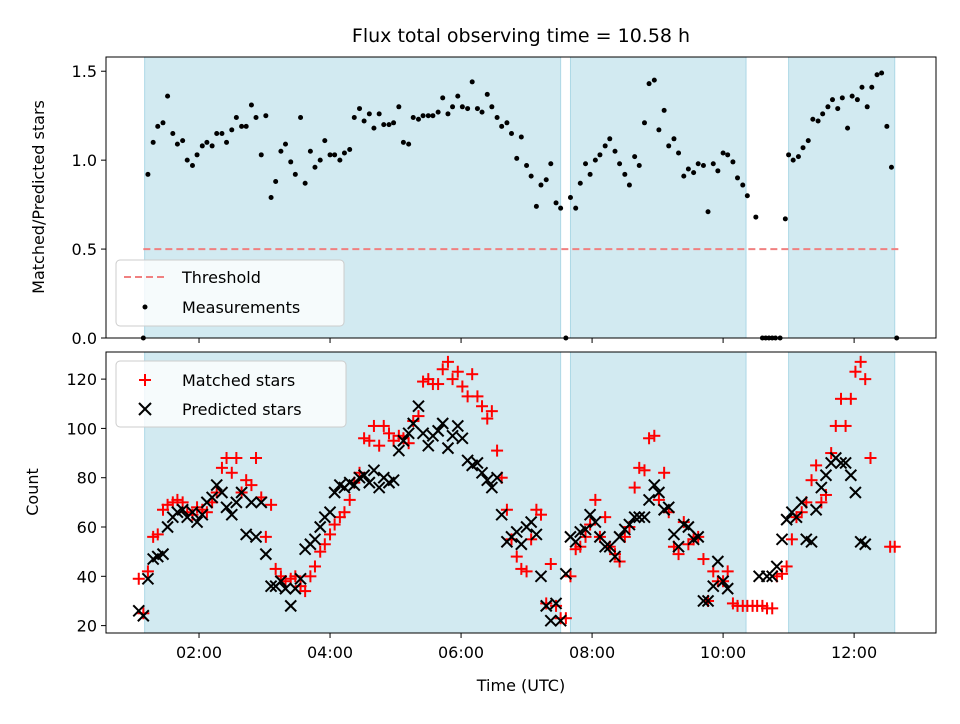 This screenshot has width=960, height=724. I want to click on bottom-legend-box, so click(231, 394).